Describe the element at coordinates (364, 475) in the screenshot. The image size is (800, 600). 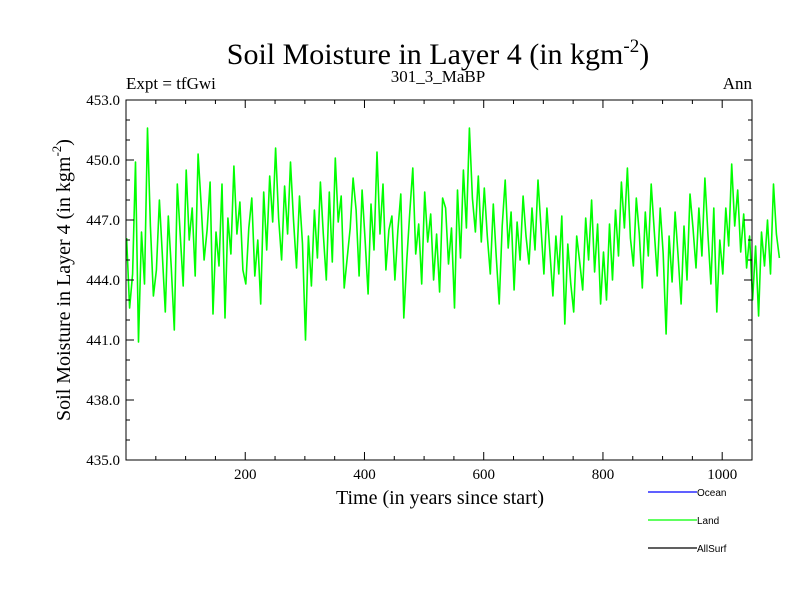
I see `x-tick-label: 400` at that location.